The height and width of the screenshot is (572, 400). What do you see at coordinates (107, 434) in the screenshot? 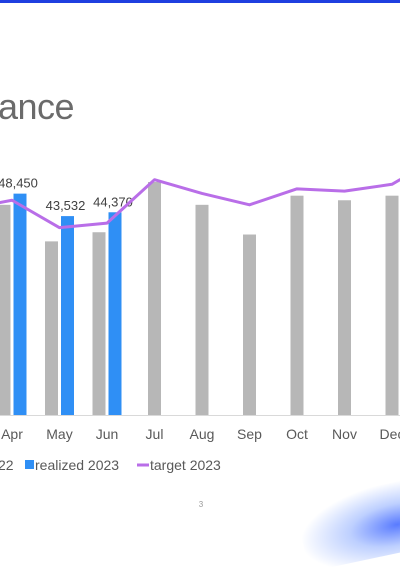
I see `x-tick-jun: Jun` at bounding box center [107, 434].